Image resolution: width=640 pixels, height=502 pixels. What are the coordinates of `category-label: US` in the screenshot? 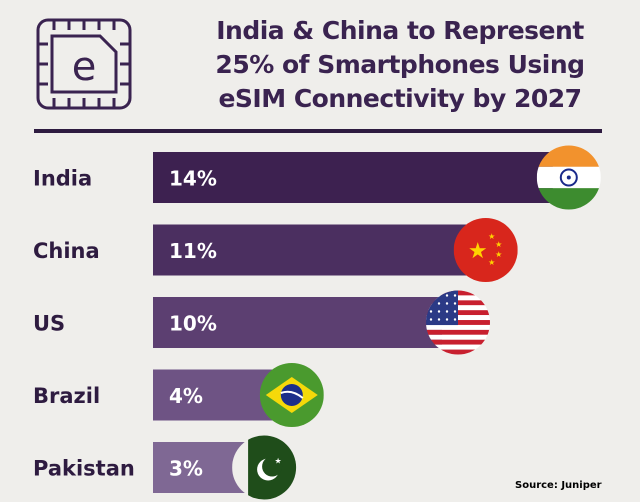 It's located at (49, 324).